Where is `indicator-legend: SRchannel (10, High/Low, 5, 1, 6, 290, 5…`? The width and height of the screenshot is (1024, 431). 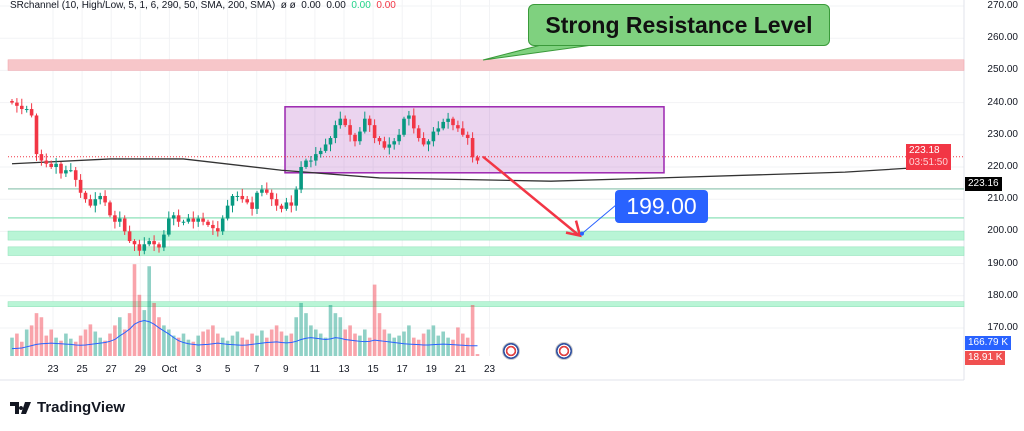
indicator-legend: SRchannel (10, High/Low, 5, 1, 6, 290, 5… is located at coordinates (203, 5).